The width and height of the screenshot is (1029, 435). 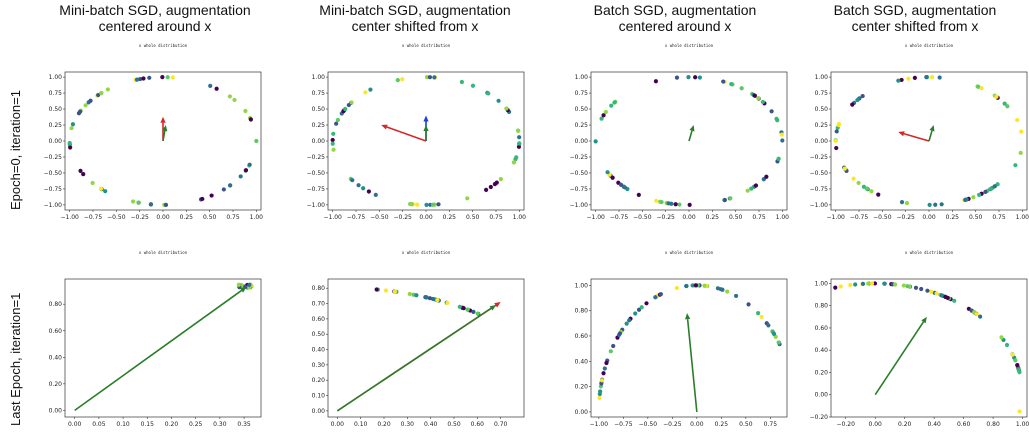 I want to click on panel-title: x whole distribution, so click(x=689, y=252).